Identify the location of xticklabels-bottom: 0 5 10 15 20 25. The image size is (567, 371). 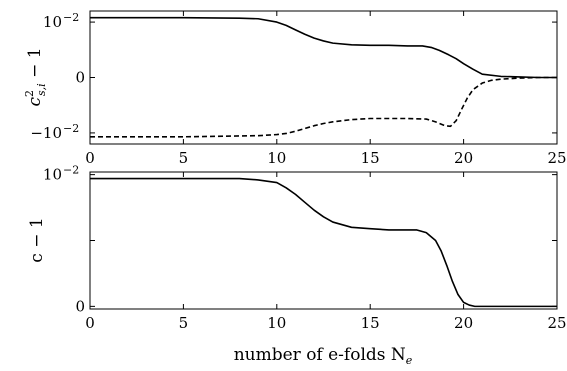
(325, 323).